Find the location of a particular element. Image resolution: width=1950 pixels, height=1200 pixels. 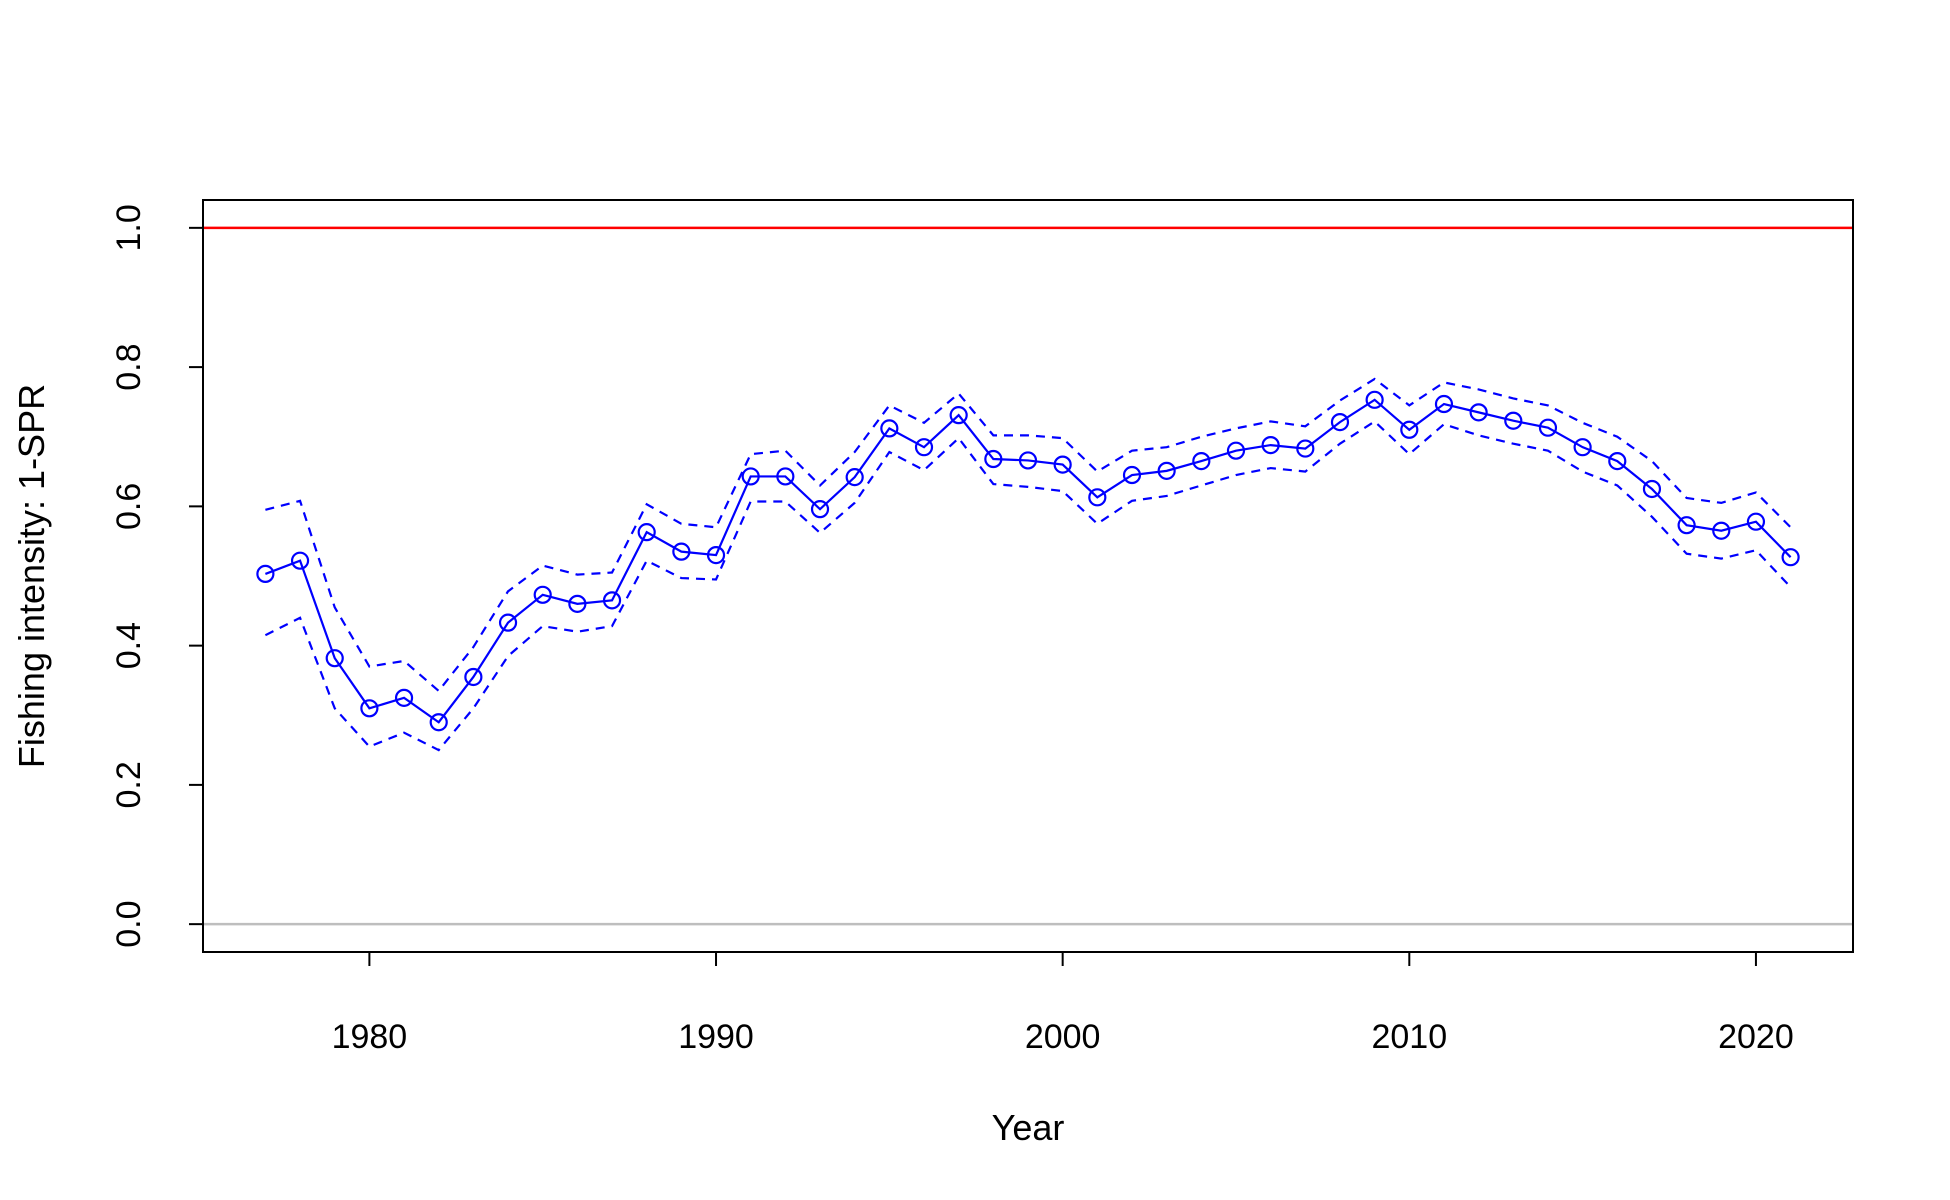

x-tick-label: 2020 is located at coordinates (1756, 1037).